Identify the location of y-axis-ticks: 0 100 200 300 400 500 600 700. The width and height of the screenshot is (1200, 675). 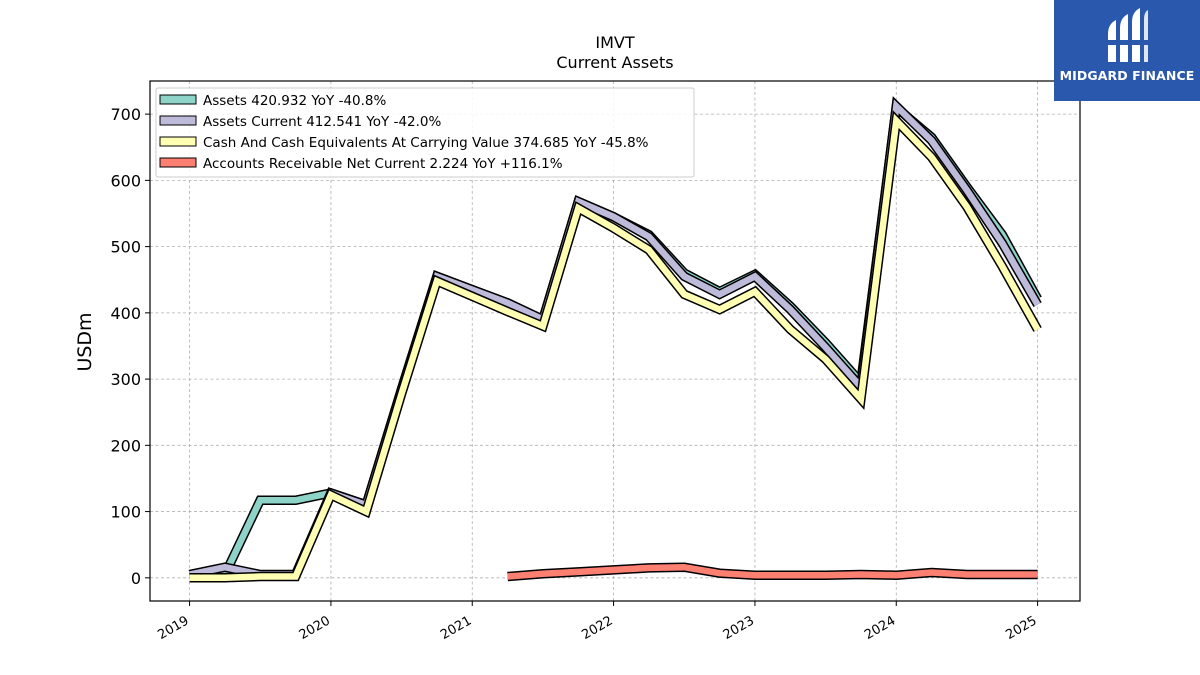
(130, 346).